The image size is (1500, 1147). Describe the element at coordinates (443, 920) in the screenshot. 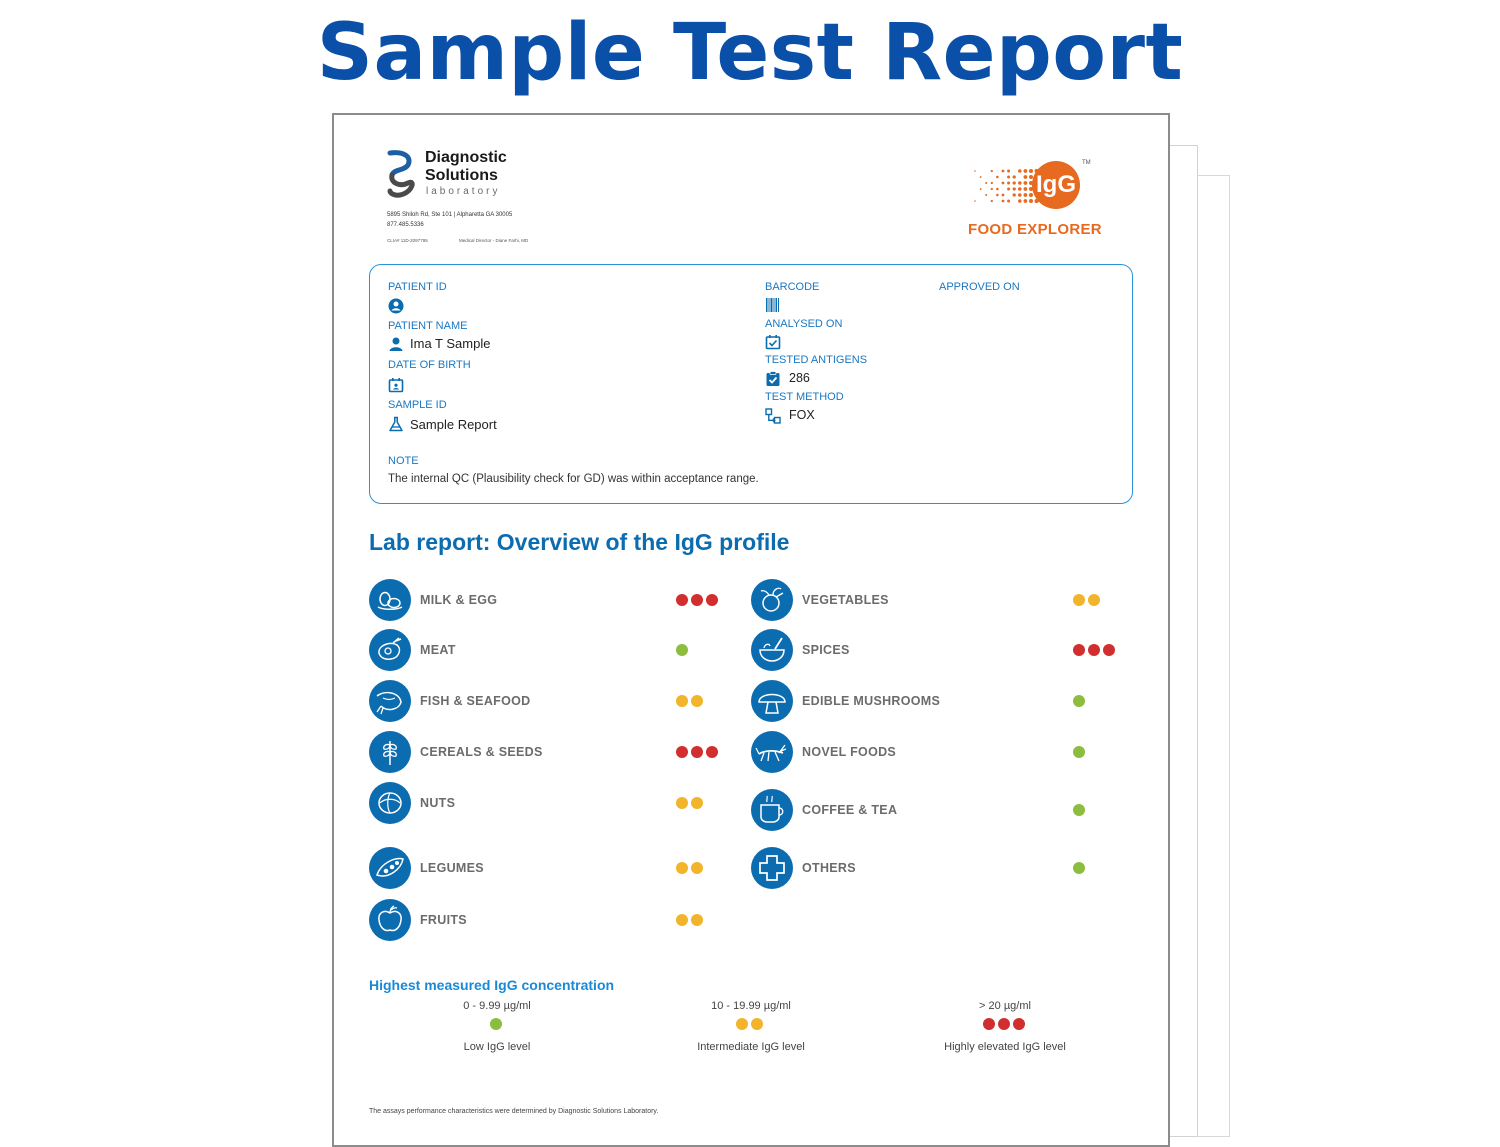

I see `category-label: FRUITS` at that location.